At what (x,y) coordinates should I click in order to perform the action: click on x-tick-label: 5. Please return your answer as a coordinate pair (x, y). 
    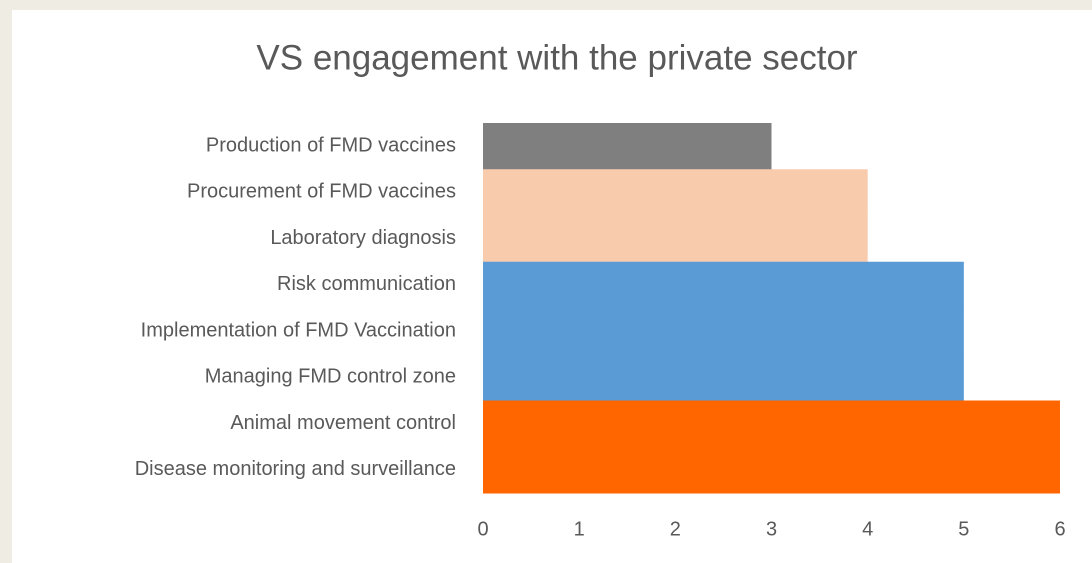
    Looking at the image, I should click on (963, 529).